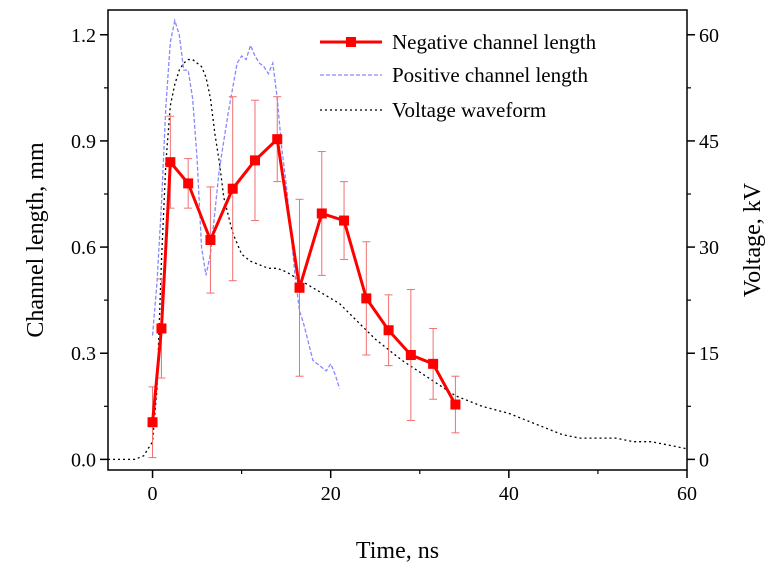  I want to click on y2-tick-label: 0, so click(704, 460).